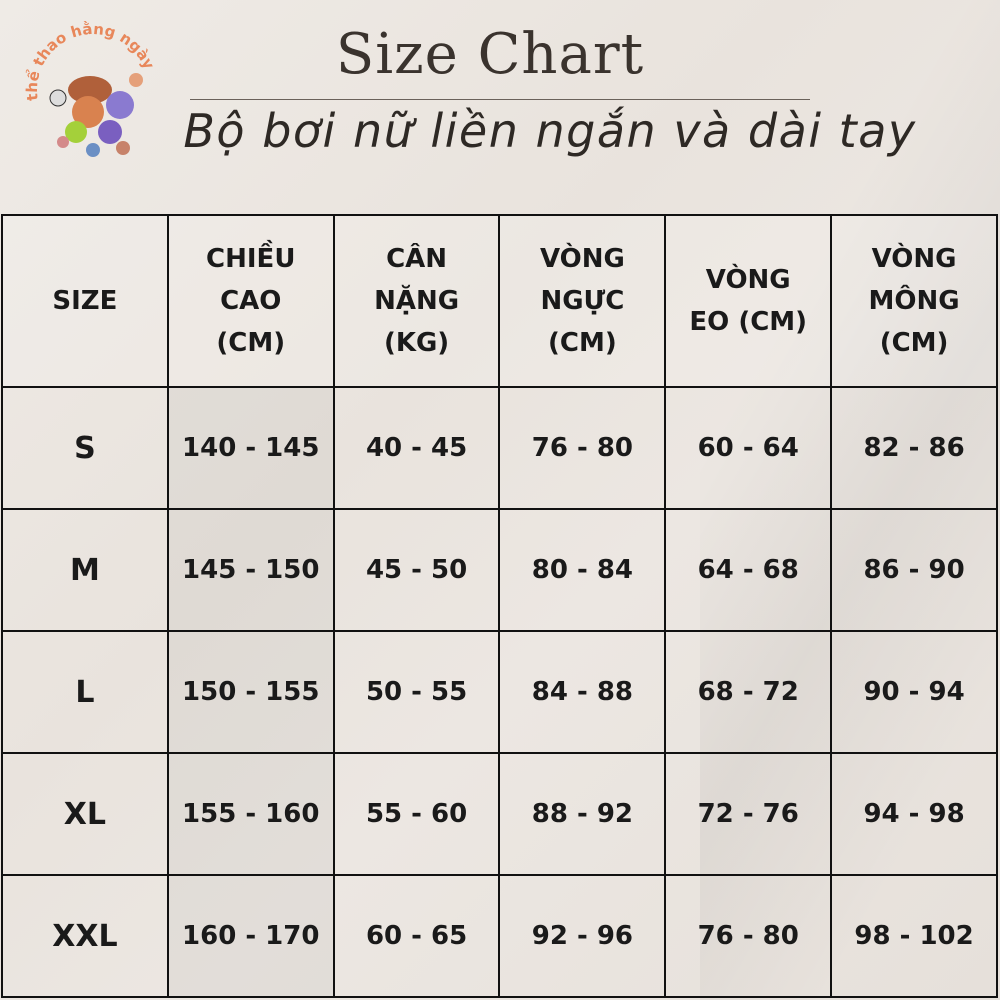  I want to click on value-cell: 98 - 102, so click(914, 936).